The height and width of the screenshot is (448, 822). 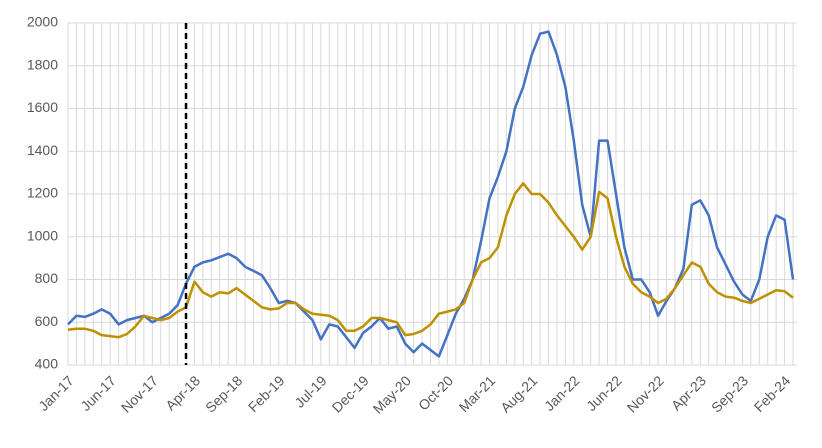 I want to click on x-tick-label: Oct-20, so click(x=435, y=392).